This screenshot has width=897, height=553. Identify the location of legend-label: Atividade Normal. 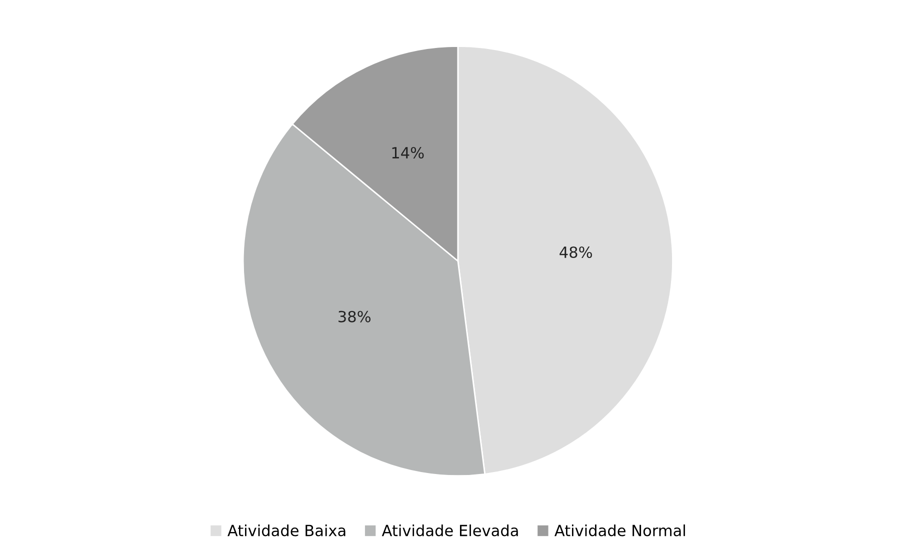
(619, 530).